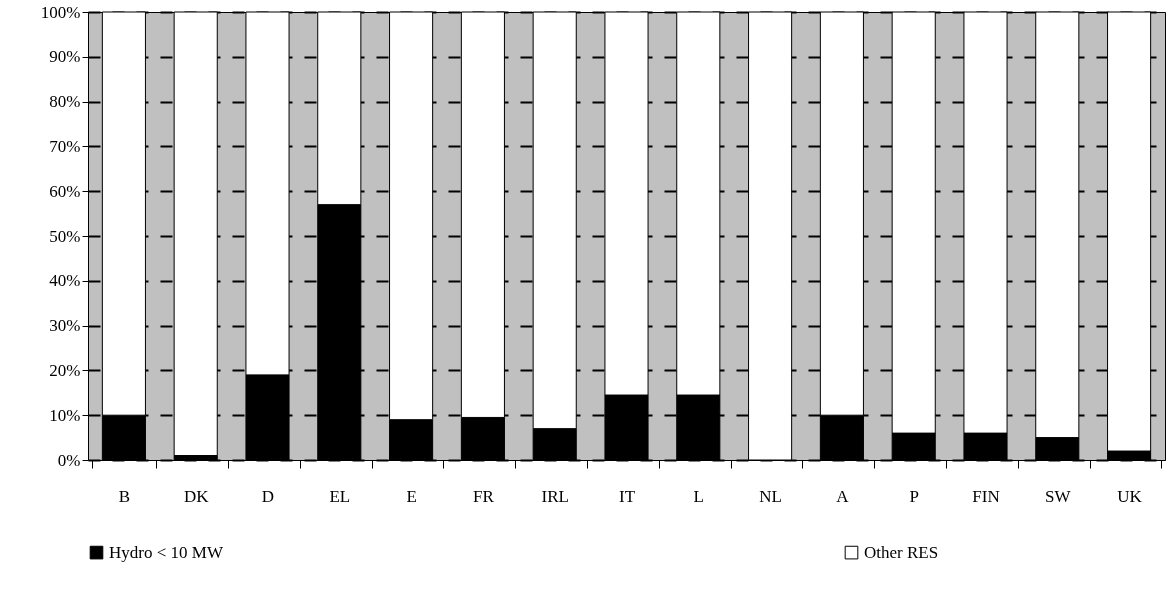 The width and height of the screenshot is (1169, 591). What do you see at coordinates (268, 496) in the screenshot?
I see `x-tick-label: D` at bounding box center [268, 496].